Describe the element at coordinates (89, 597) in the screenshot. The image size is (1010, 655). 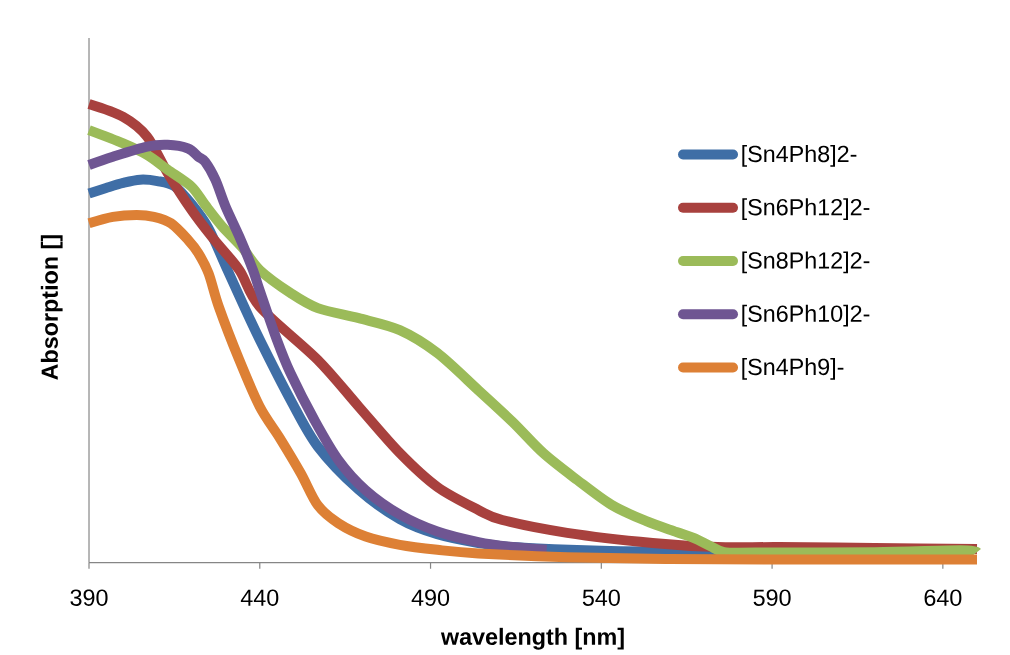
I see `x-tick-label: 390` at that location.